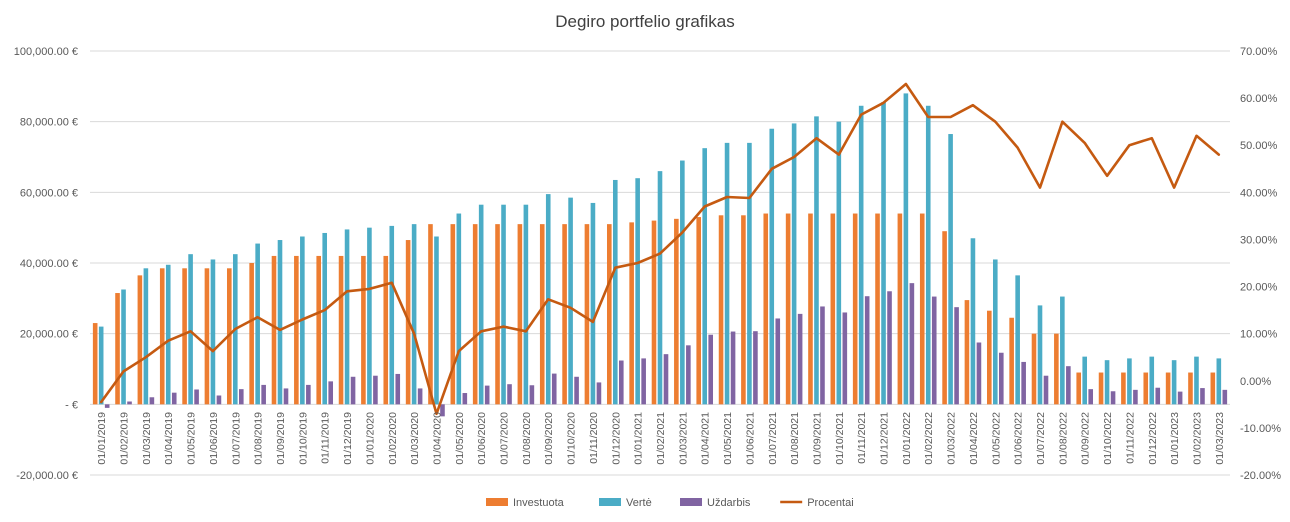 The height and width of the screenshot is (522, 1290). Describe the element at coordinates (192, 438) in the screenshot. I see `x-axis-tick-label: 01/05/2019` at that location.